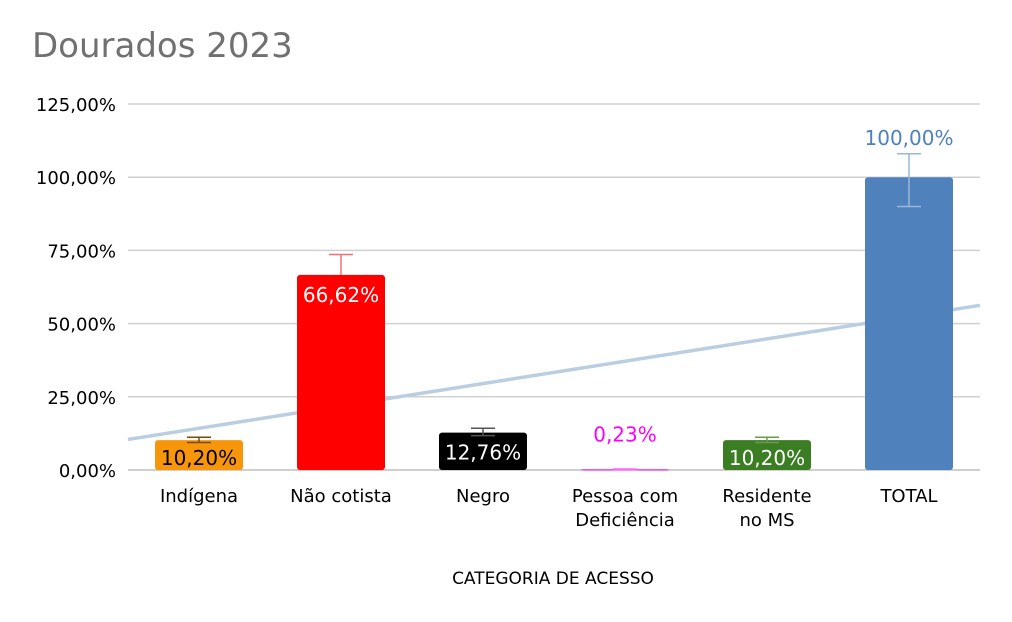 This screenshot has width=1012, height=622. I want to click on y-tick-label: 50,00%, so click(81, 325).